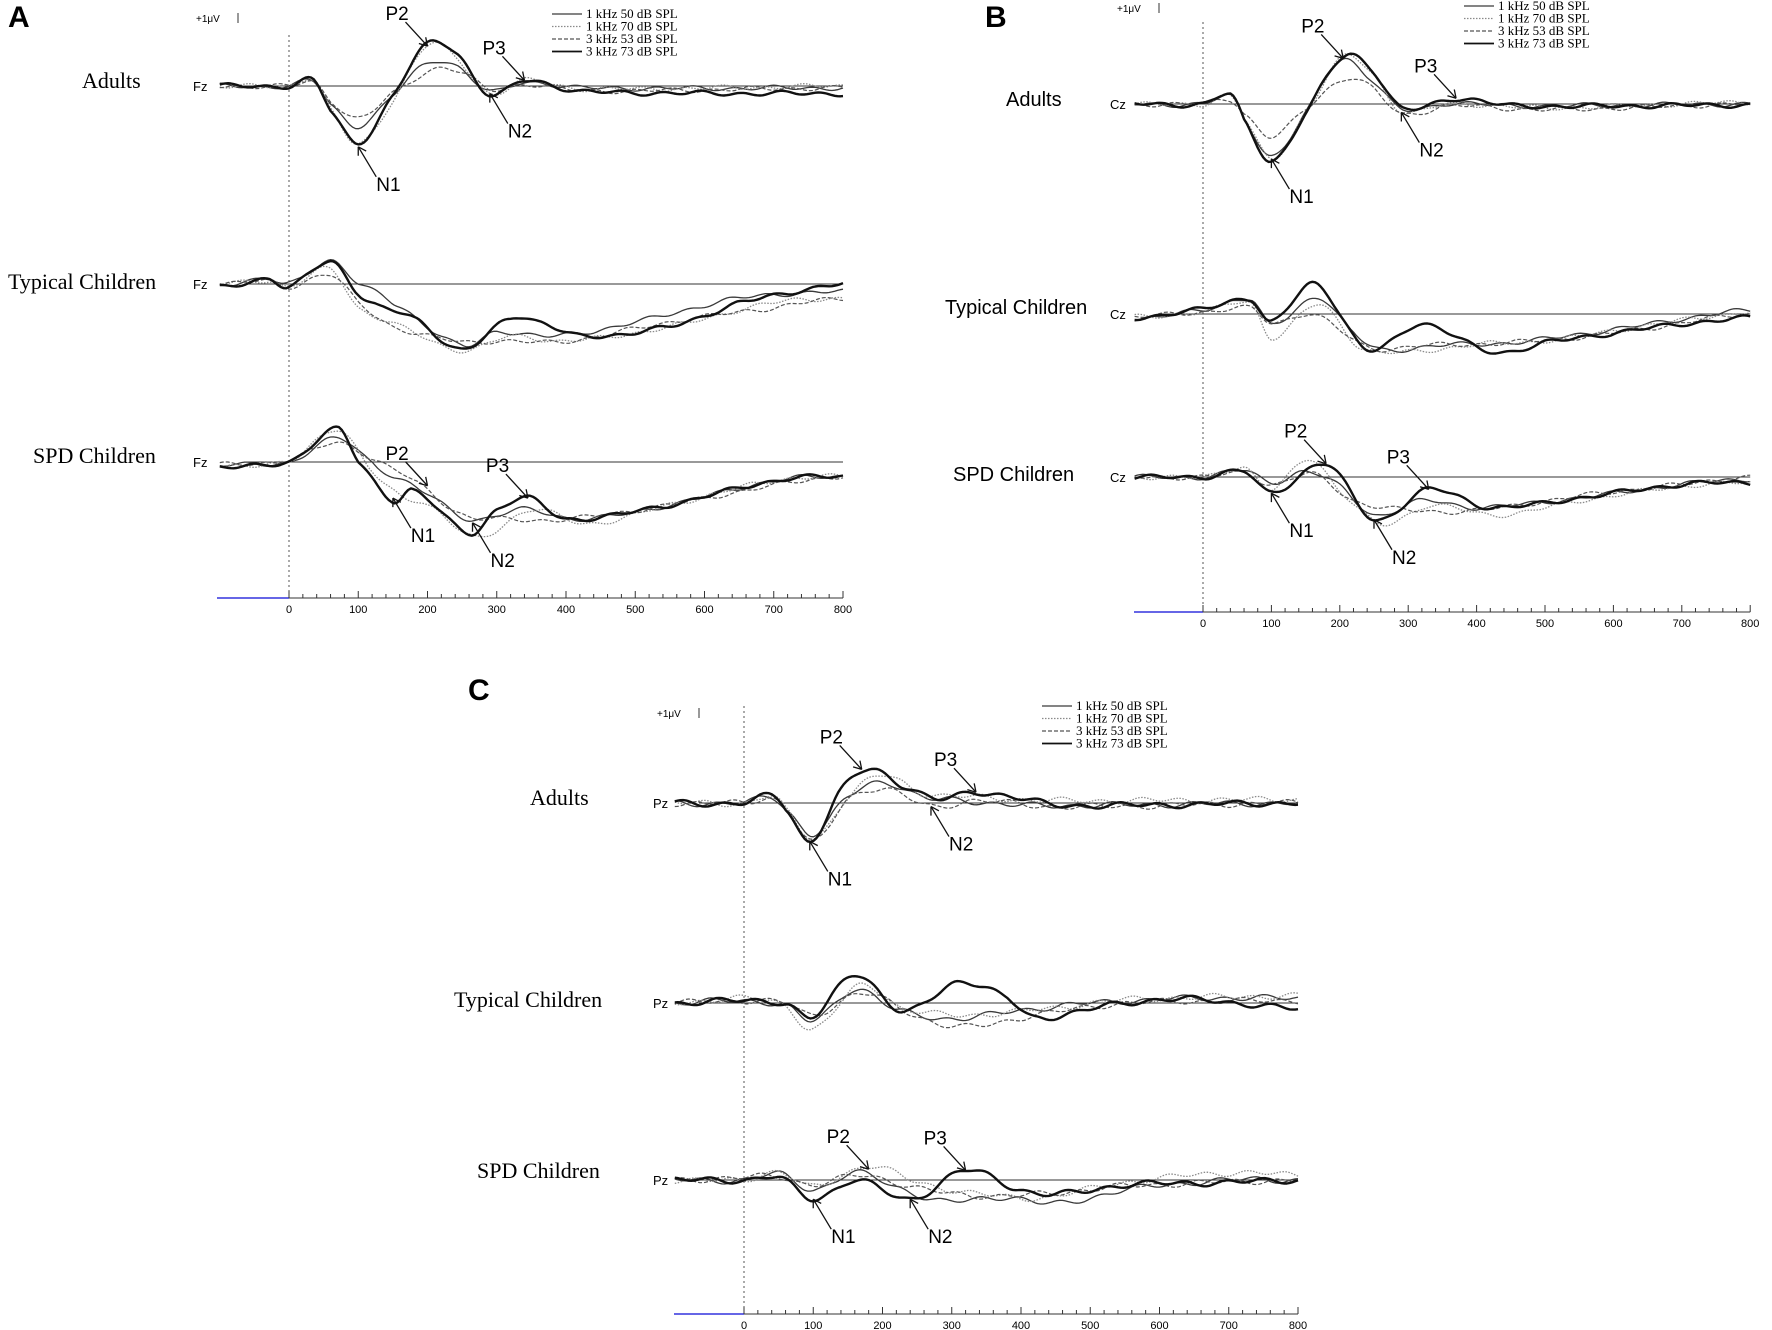 Image resolution: width=1772 pixels, height=1330 pixels. Describe the element at coordinates (660, 1003) in the screenshot. I see `electrode-label: Pz` at that location.